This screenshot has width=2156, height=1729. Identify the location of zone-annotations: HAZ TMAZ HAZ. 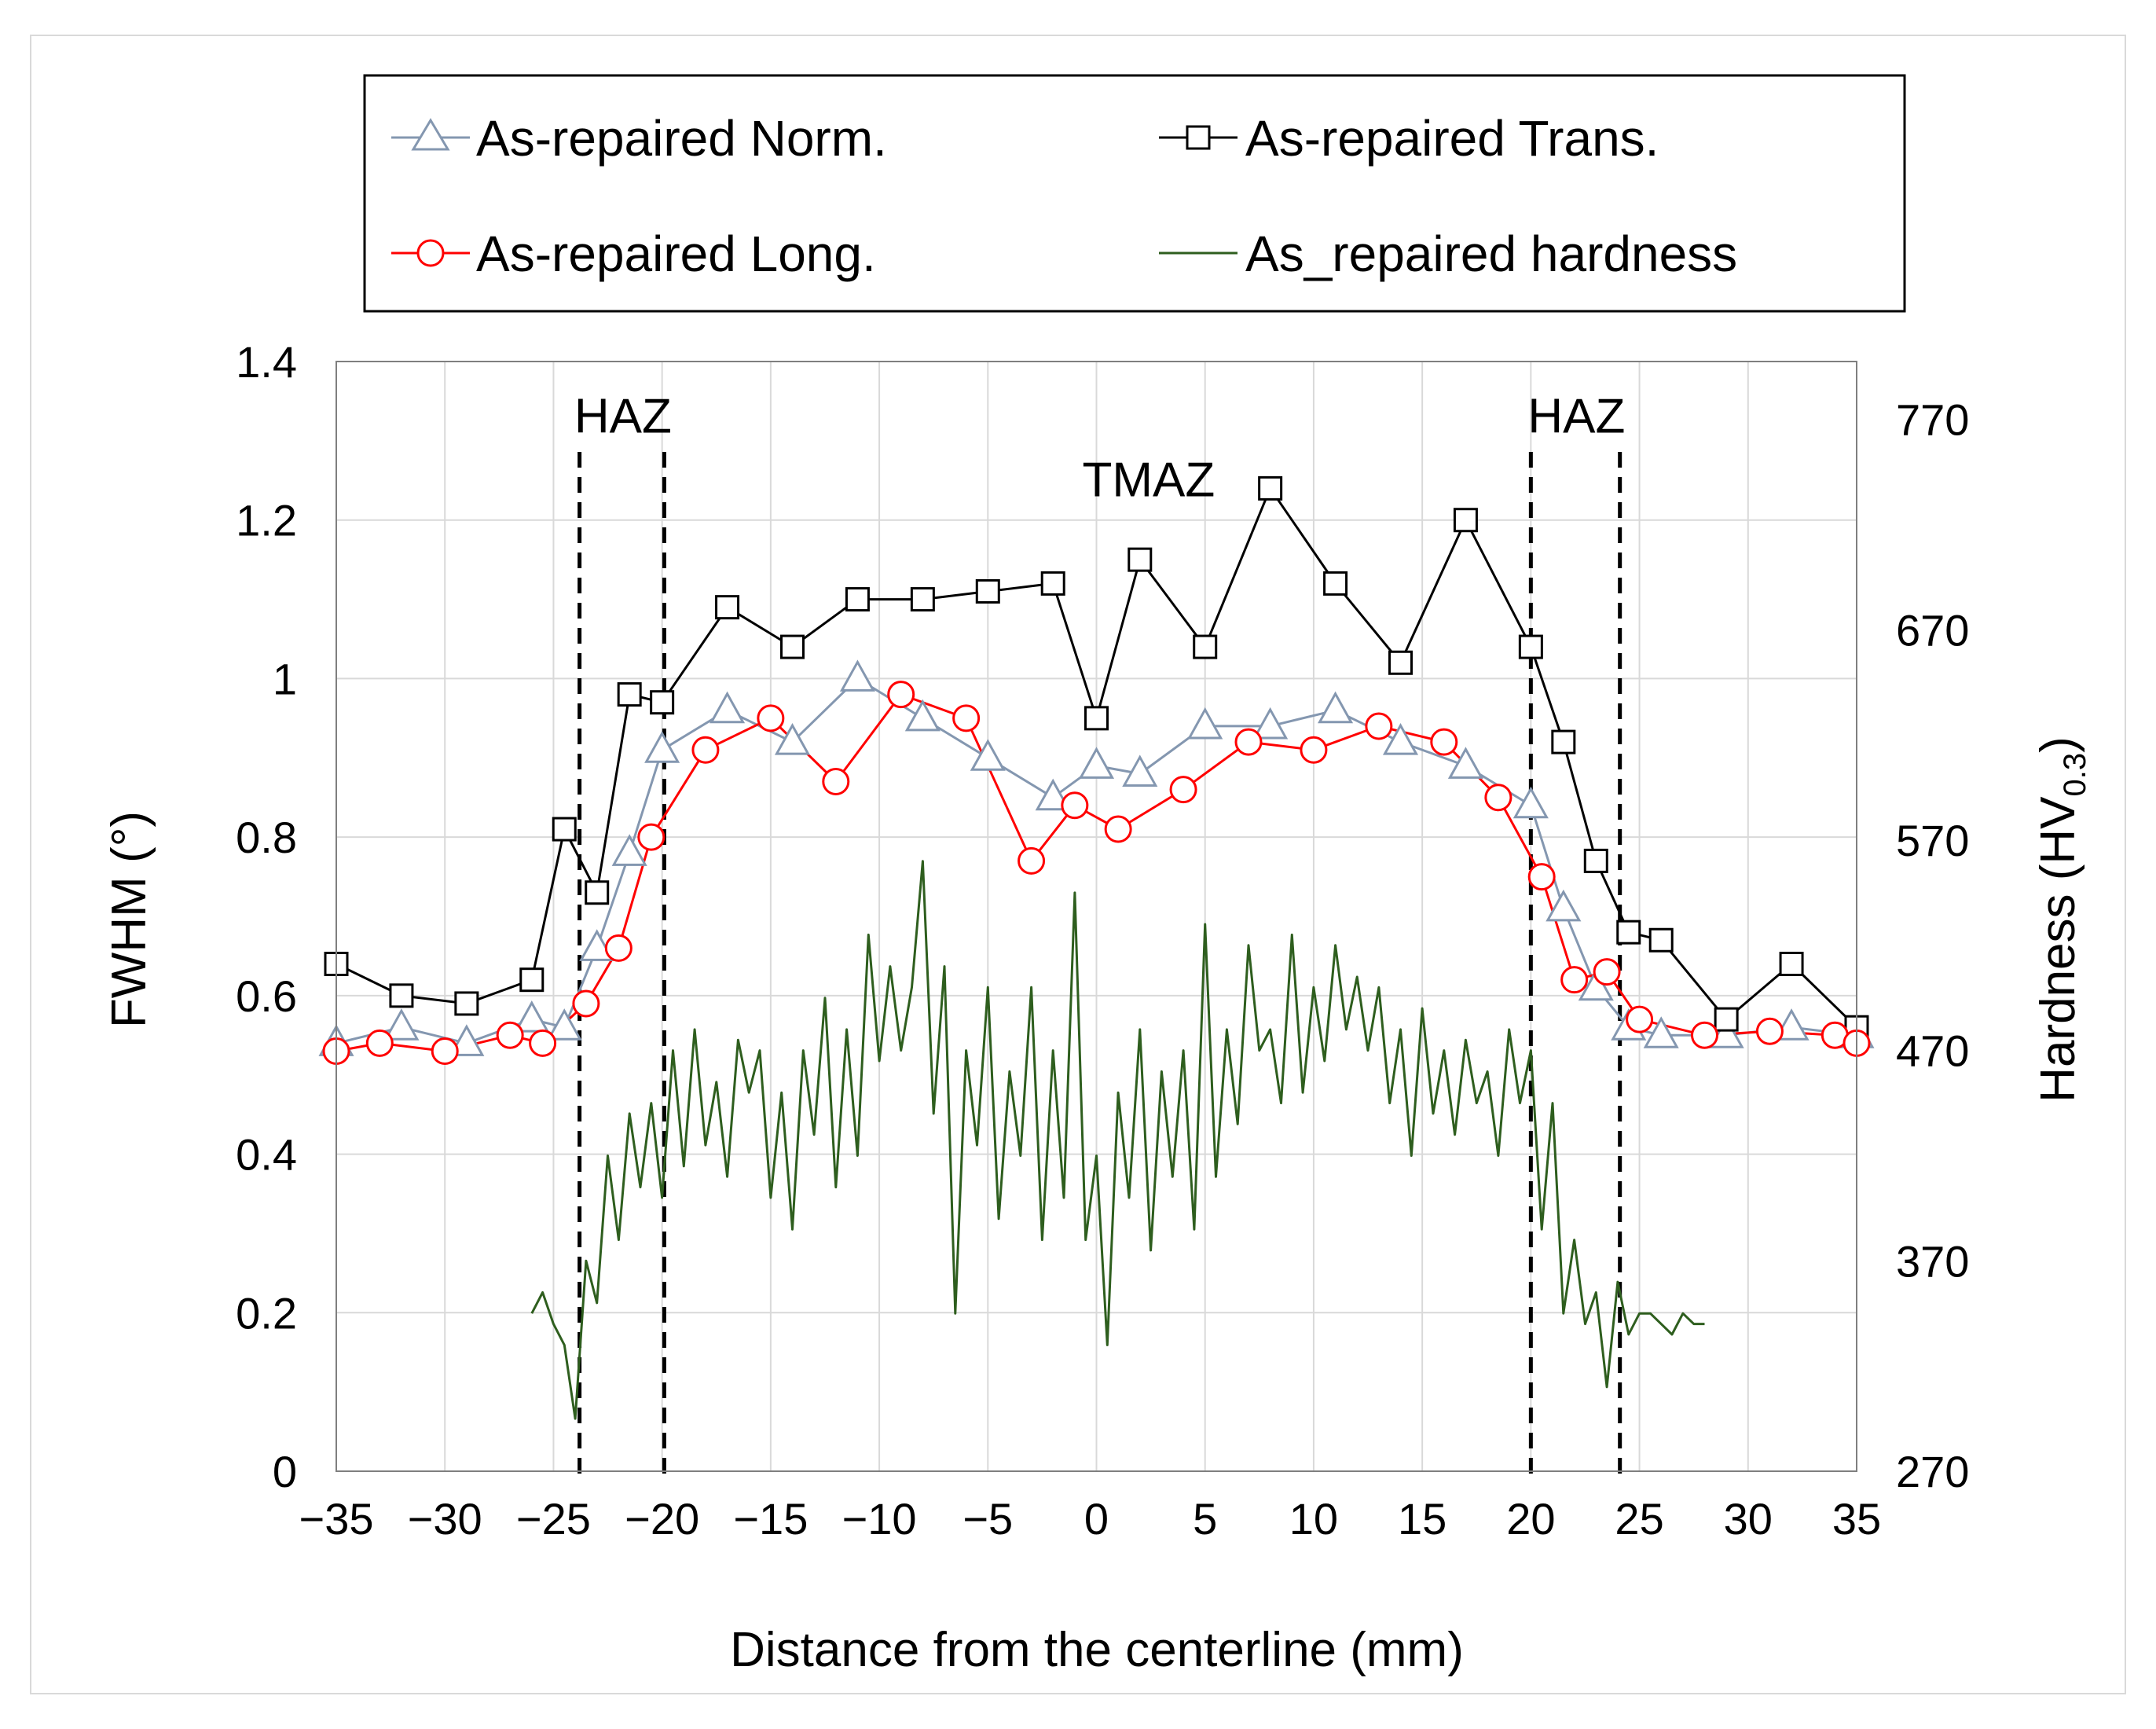
(1100, 449).